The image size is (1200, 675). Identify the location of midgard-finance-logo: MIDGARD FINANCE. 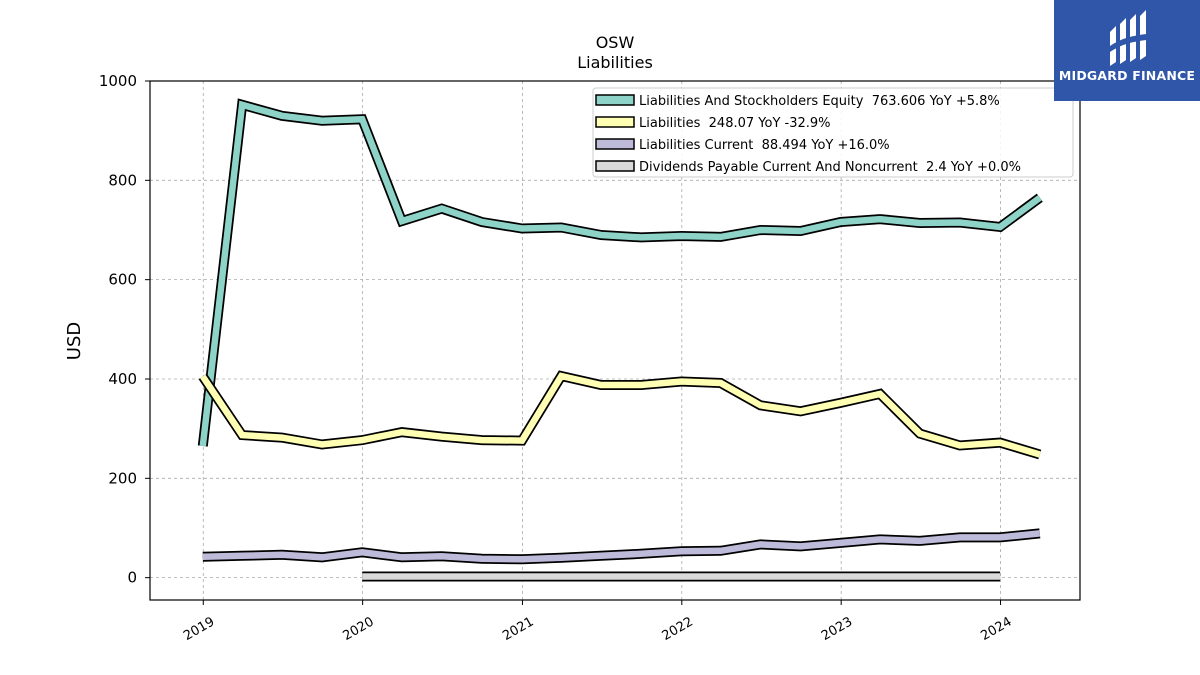
(1127, 50).